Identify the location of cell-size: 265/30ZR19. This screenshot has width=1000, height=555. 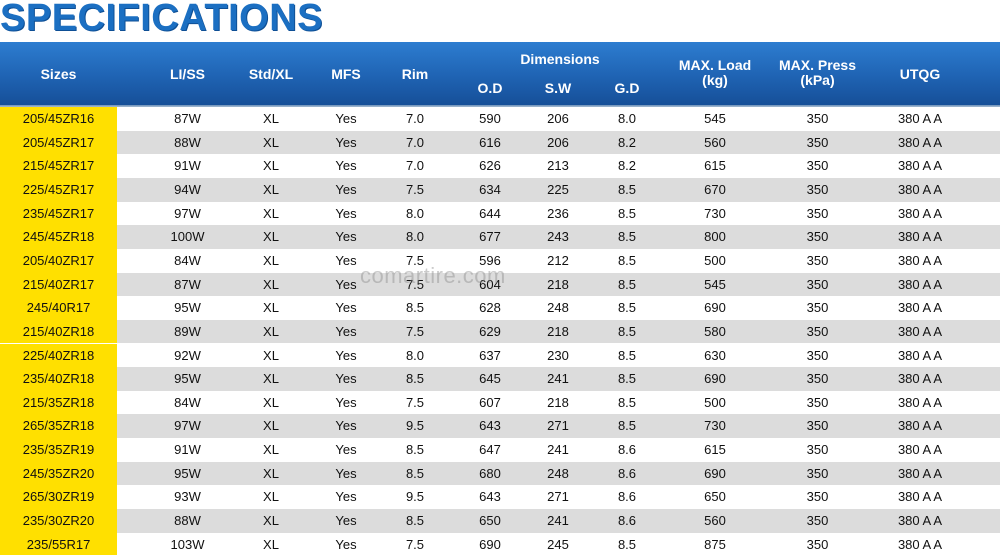
(58, 497).